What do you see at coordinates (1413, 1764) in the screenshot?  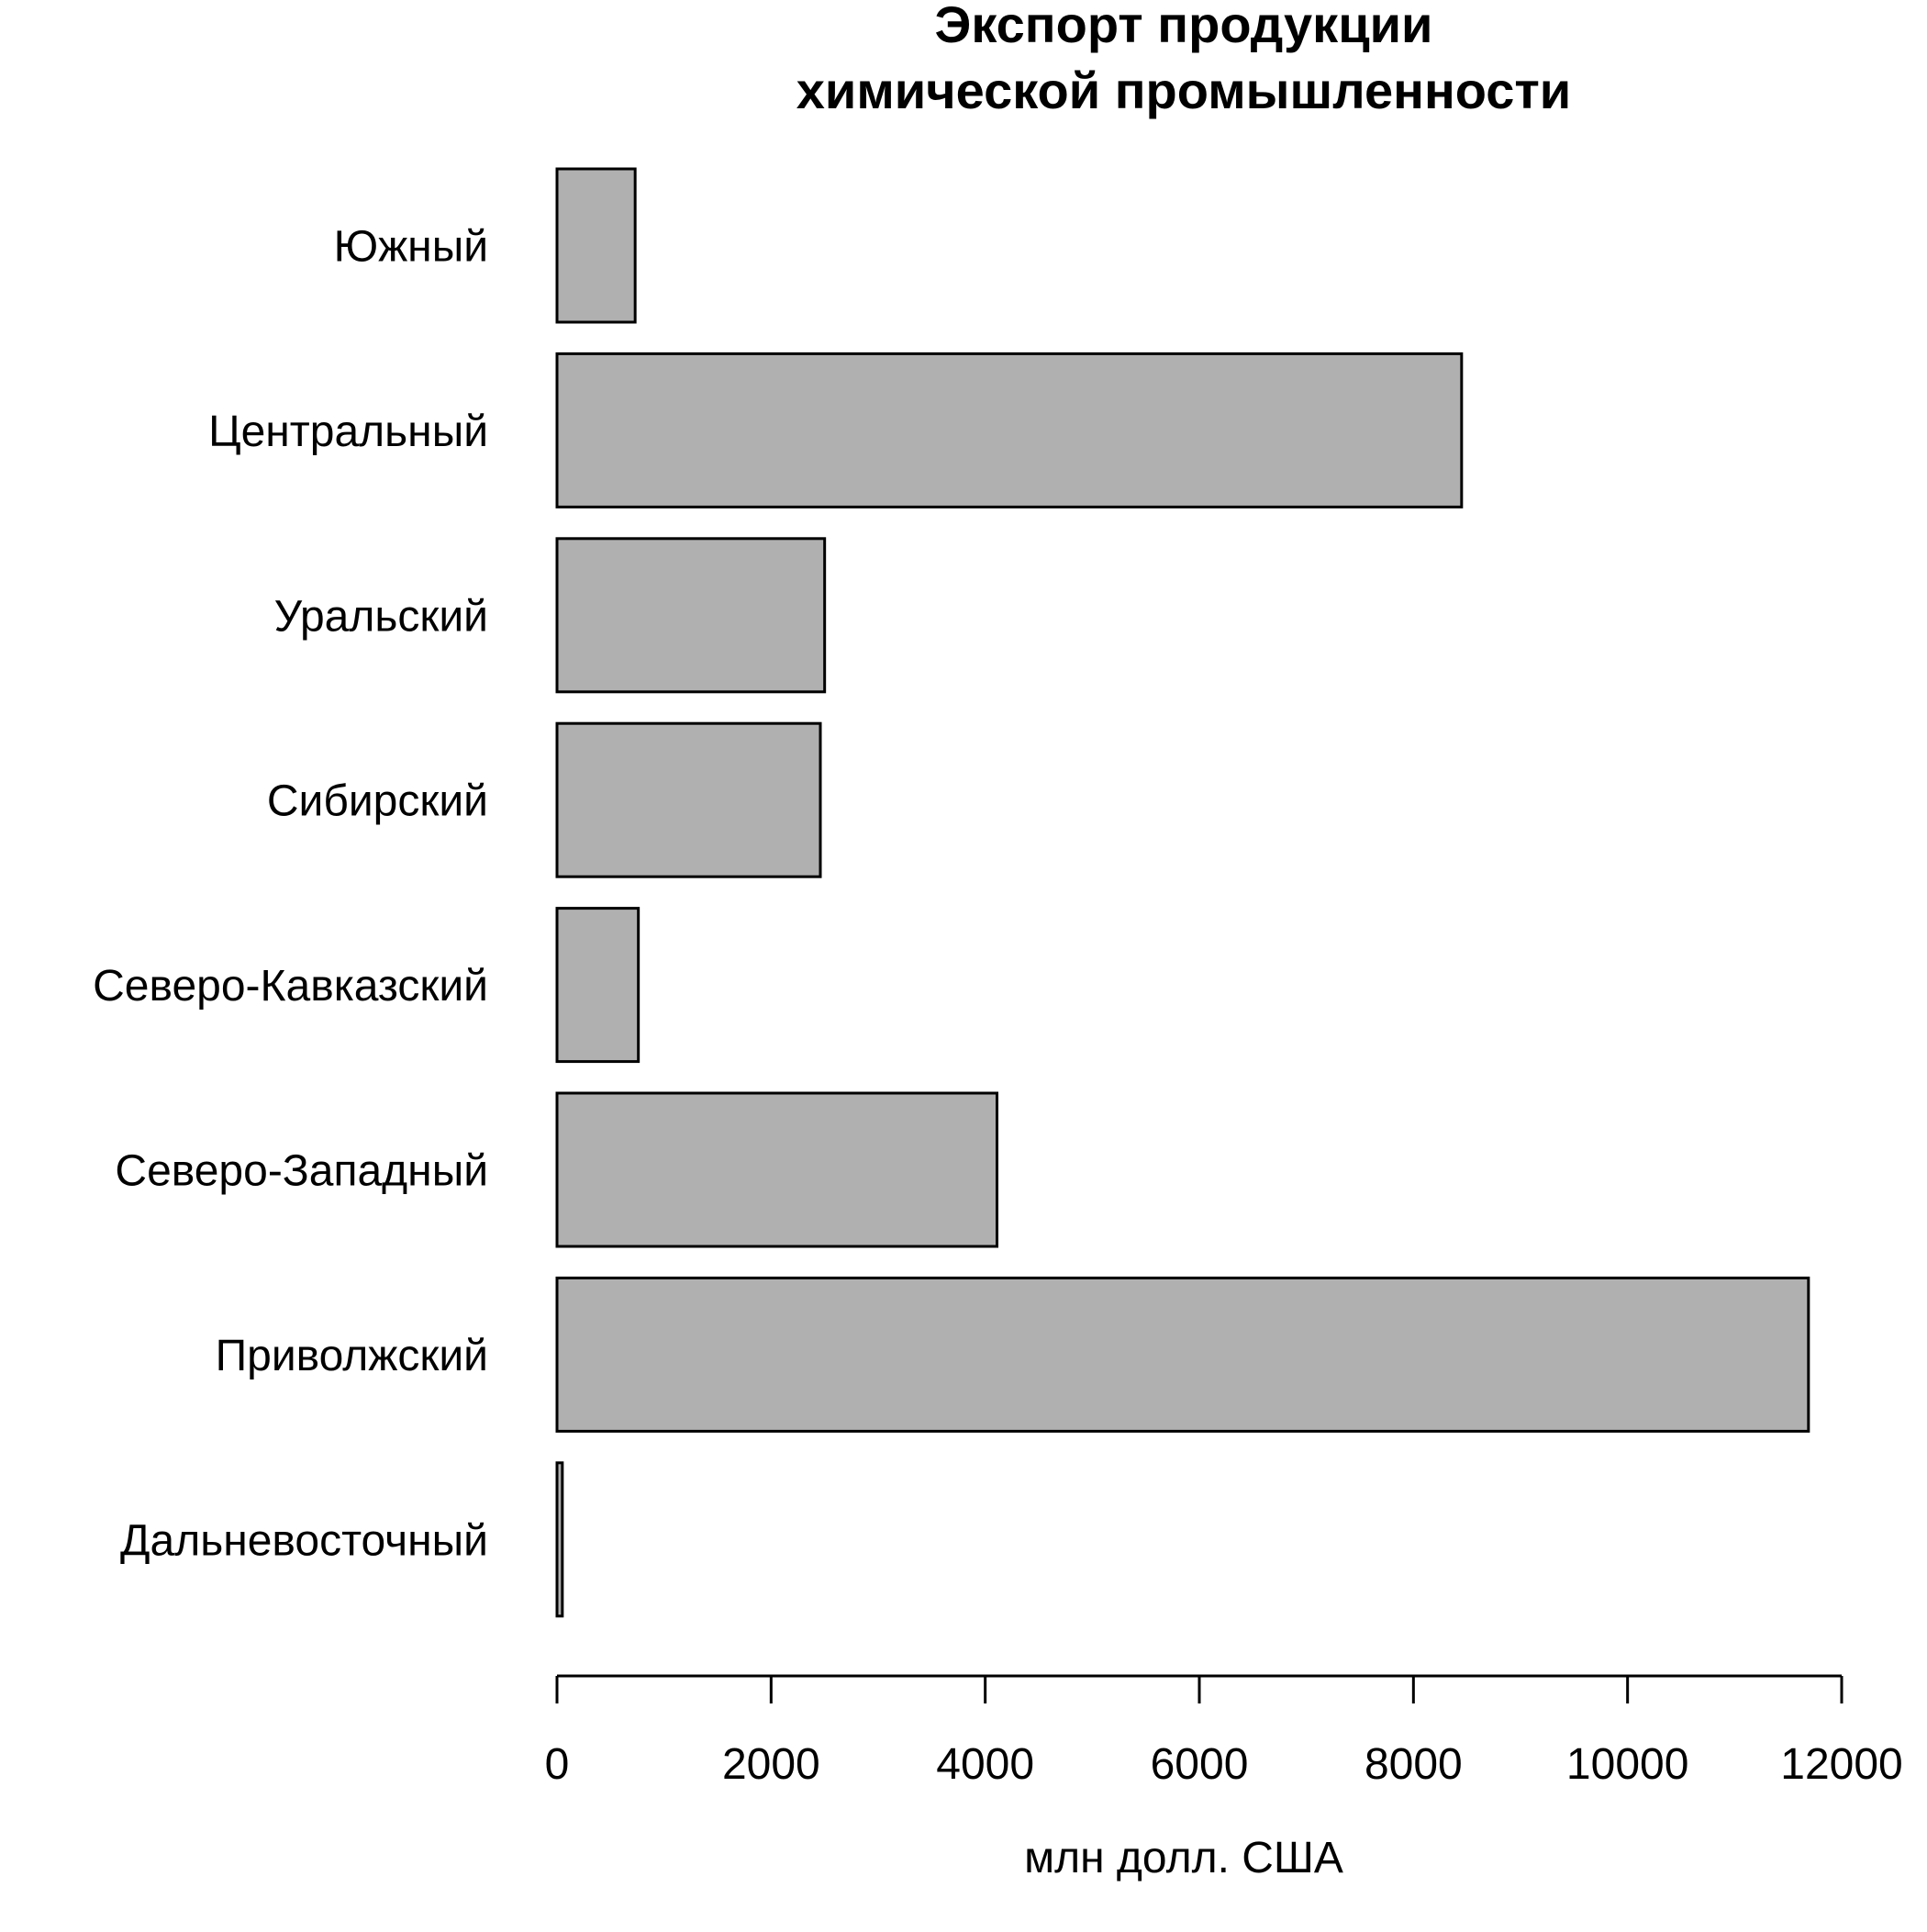 I see `x-tick-label-5: 8000` at bounding box center [1413, 1764].